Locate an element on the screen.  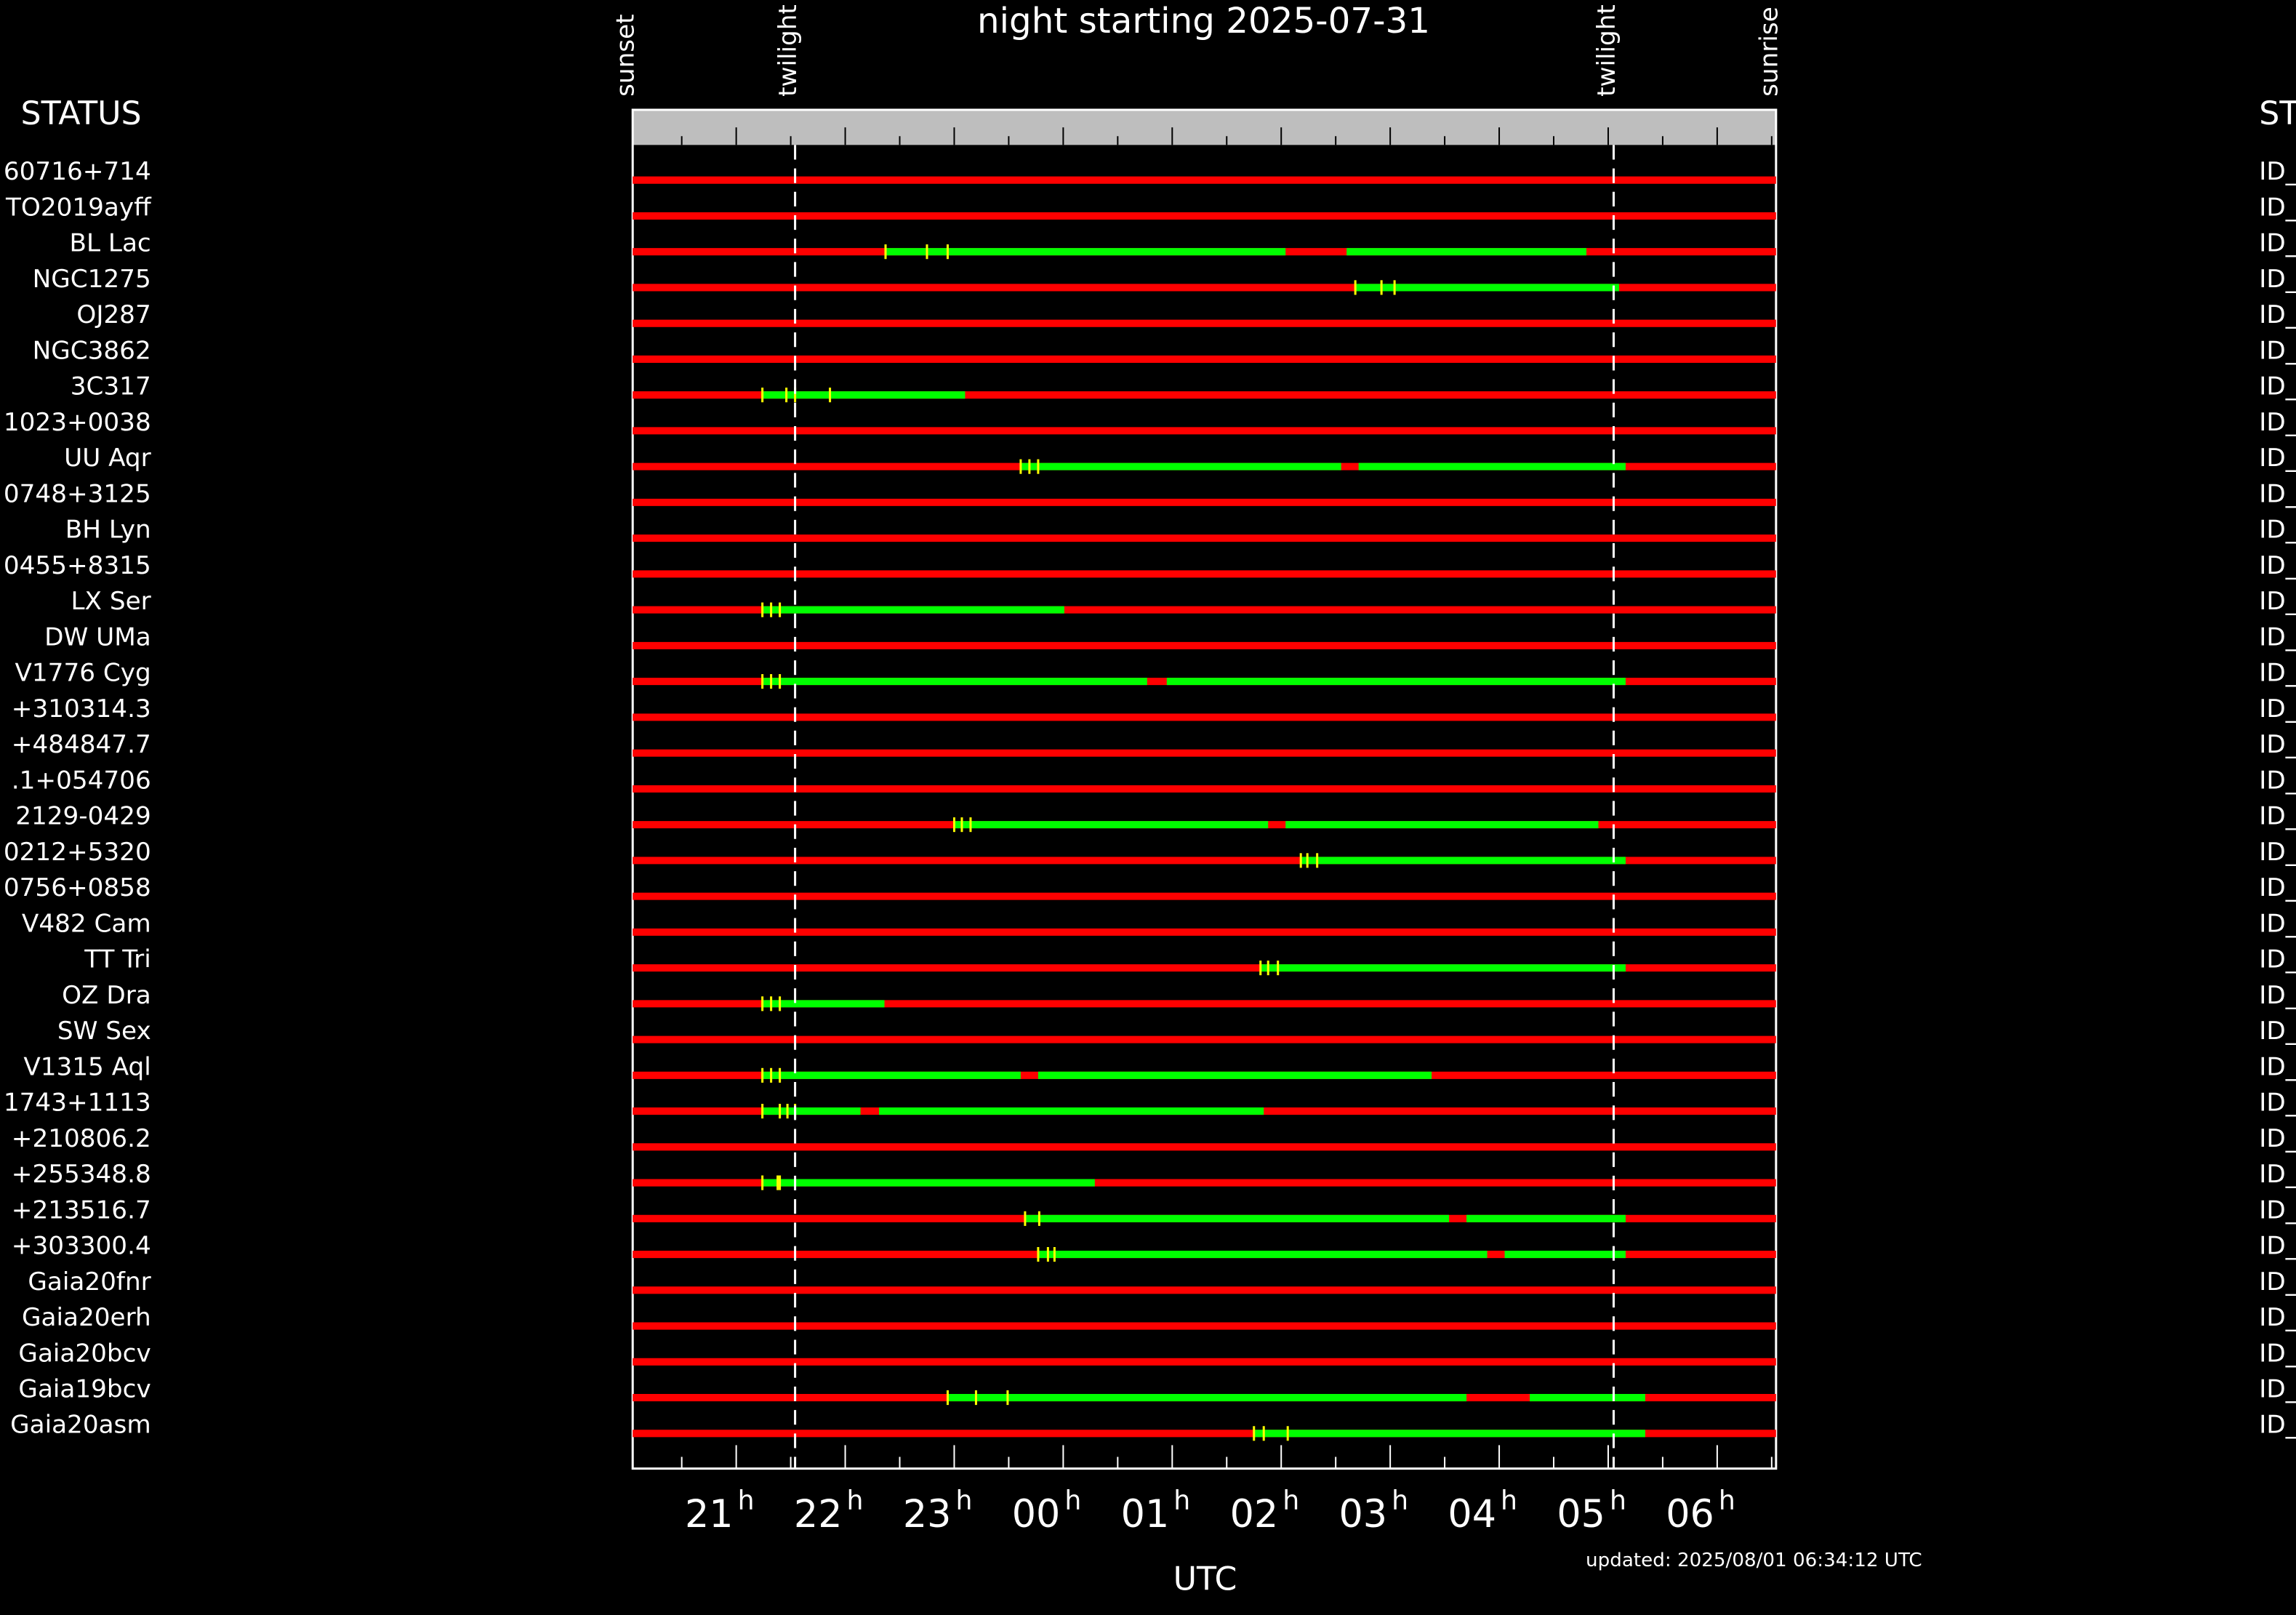
row-label: +213516.7 is located at coordinates (82, 1210).